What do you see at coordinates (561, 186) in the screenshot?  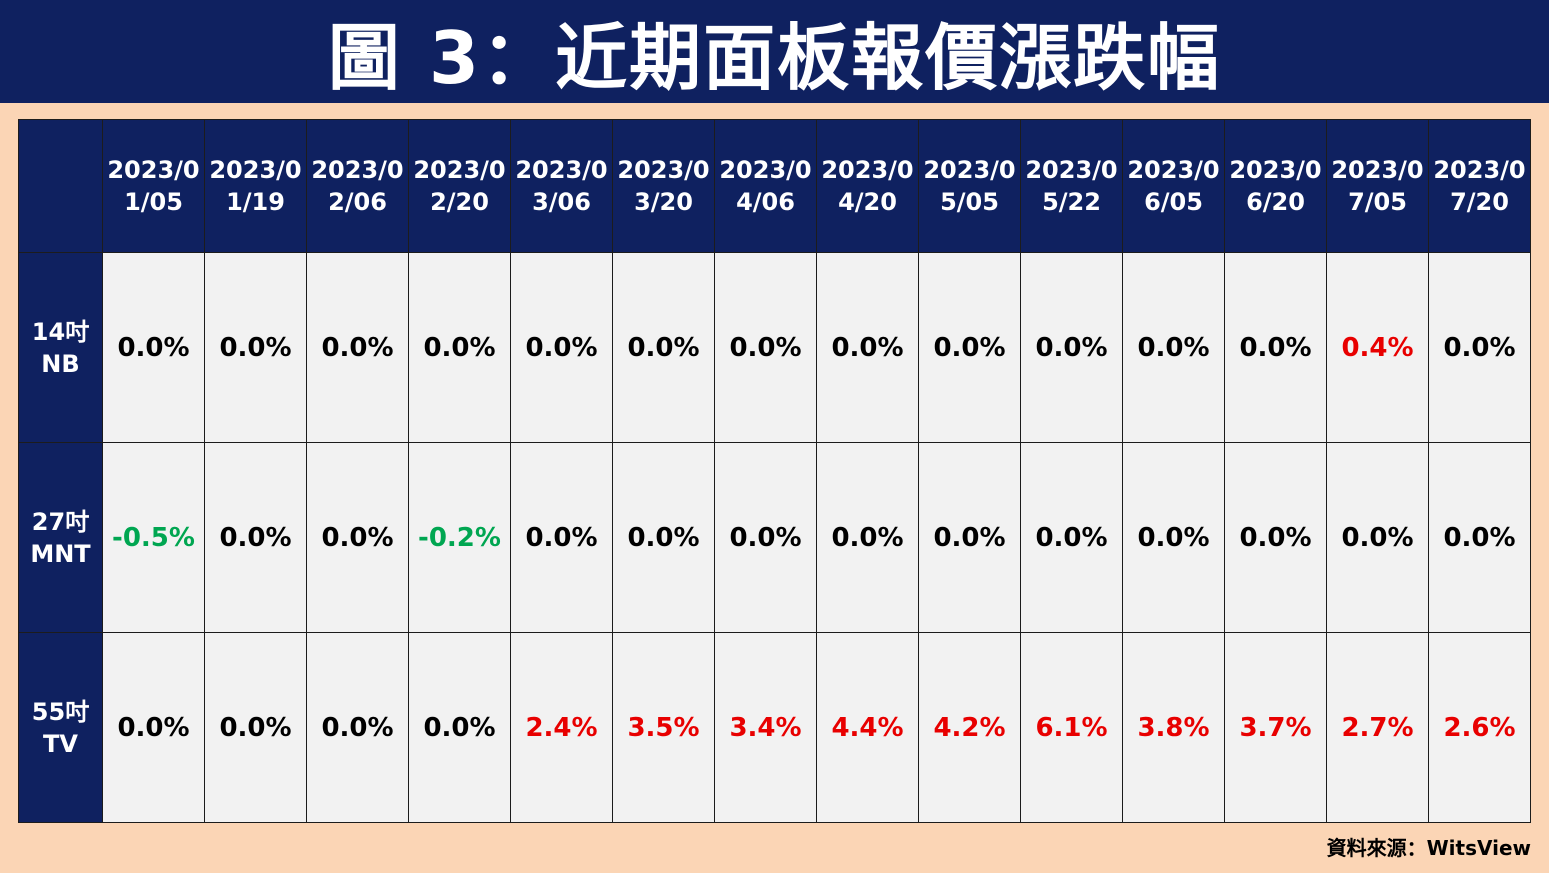 I see `column-header-date: 2023/0 3/06` at bounding box center [561, 186].